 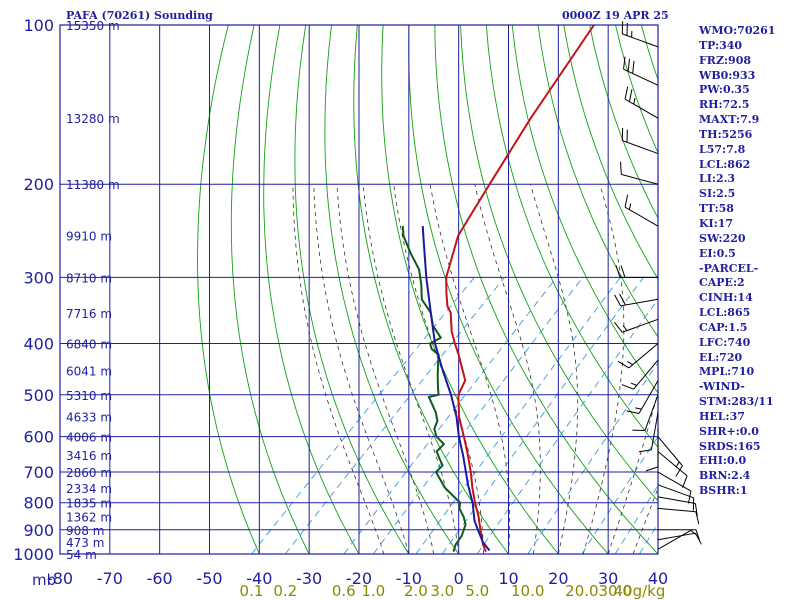 I want to click on index-entry: -WIND-, so click(x=722, y=387).